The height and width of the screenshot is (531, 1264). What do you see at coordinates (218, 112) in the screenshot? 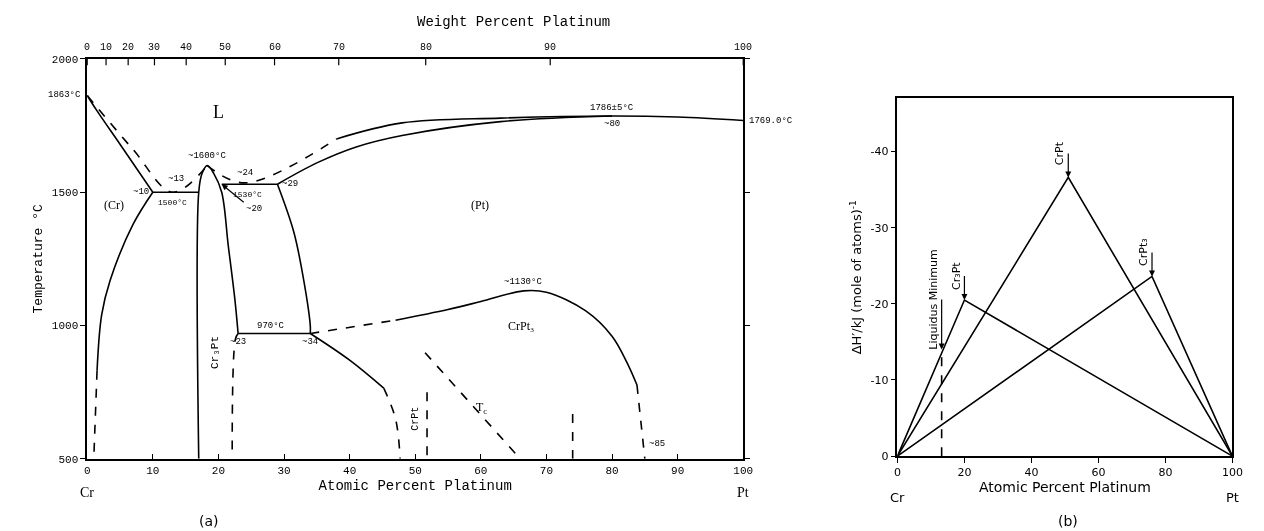
I see `annotation: L` at bounding box center [218, 112].